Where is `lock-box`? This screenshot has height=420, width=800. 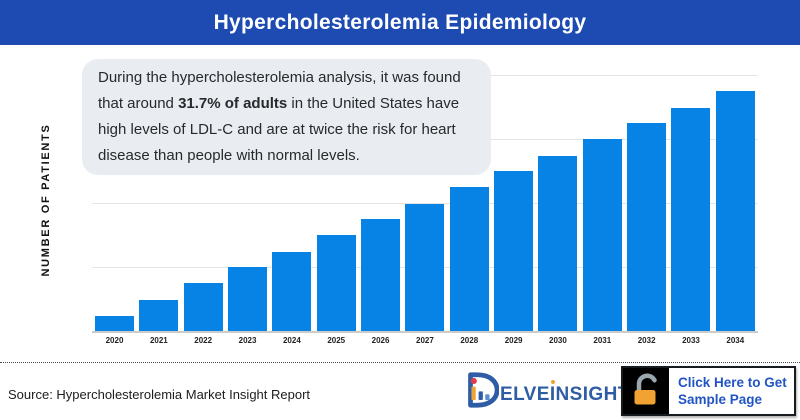 lock-box is located at coordinates (646, 391).